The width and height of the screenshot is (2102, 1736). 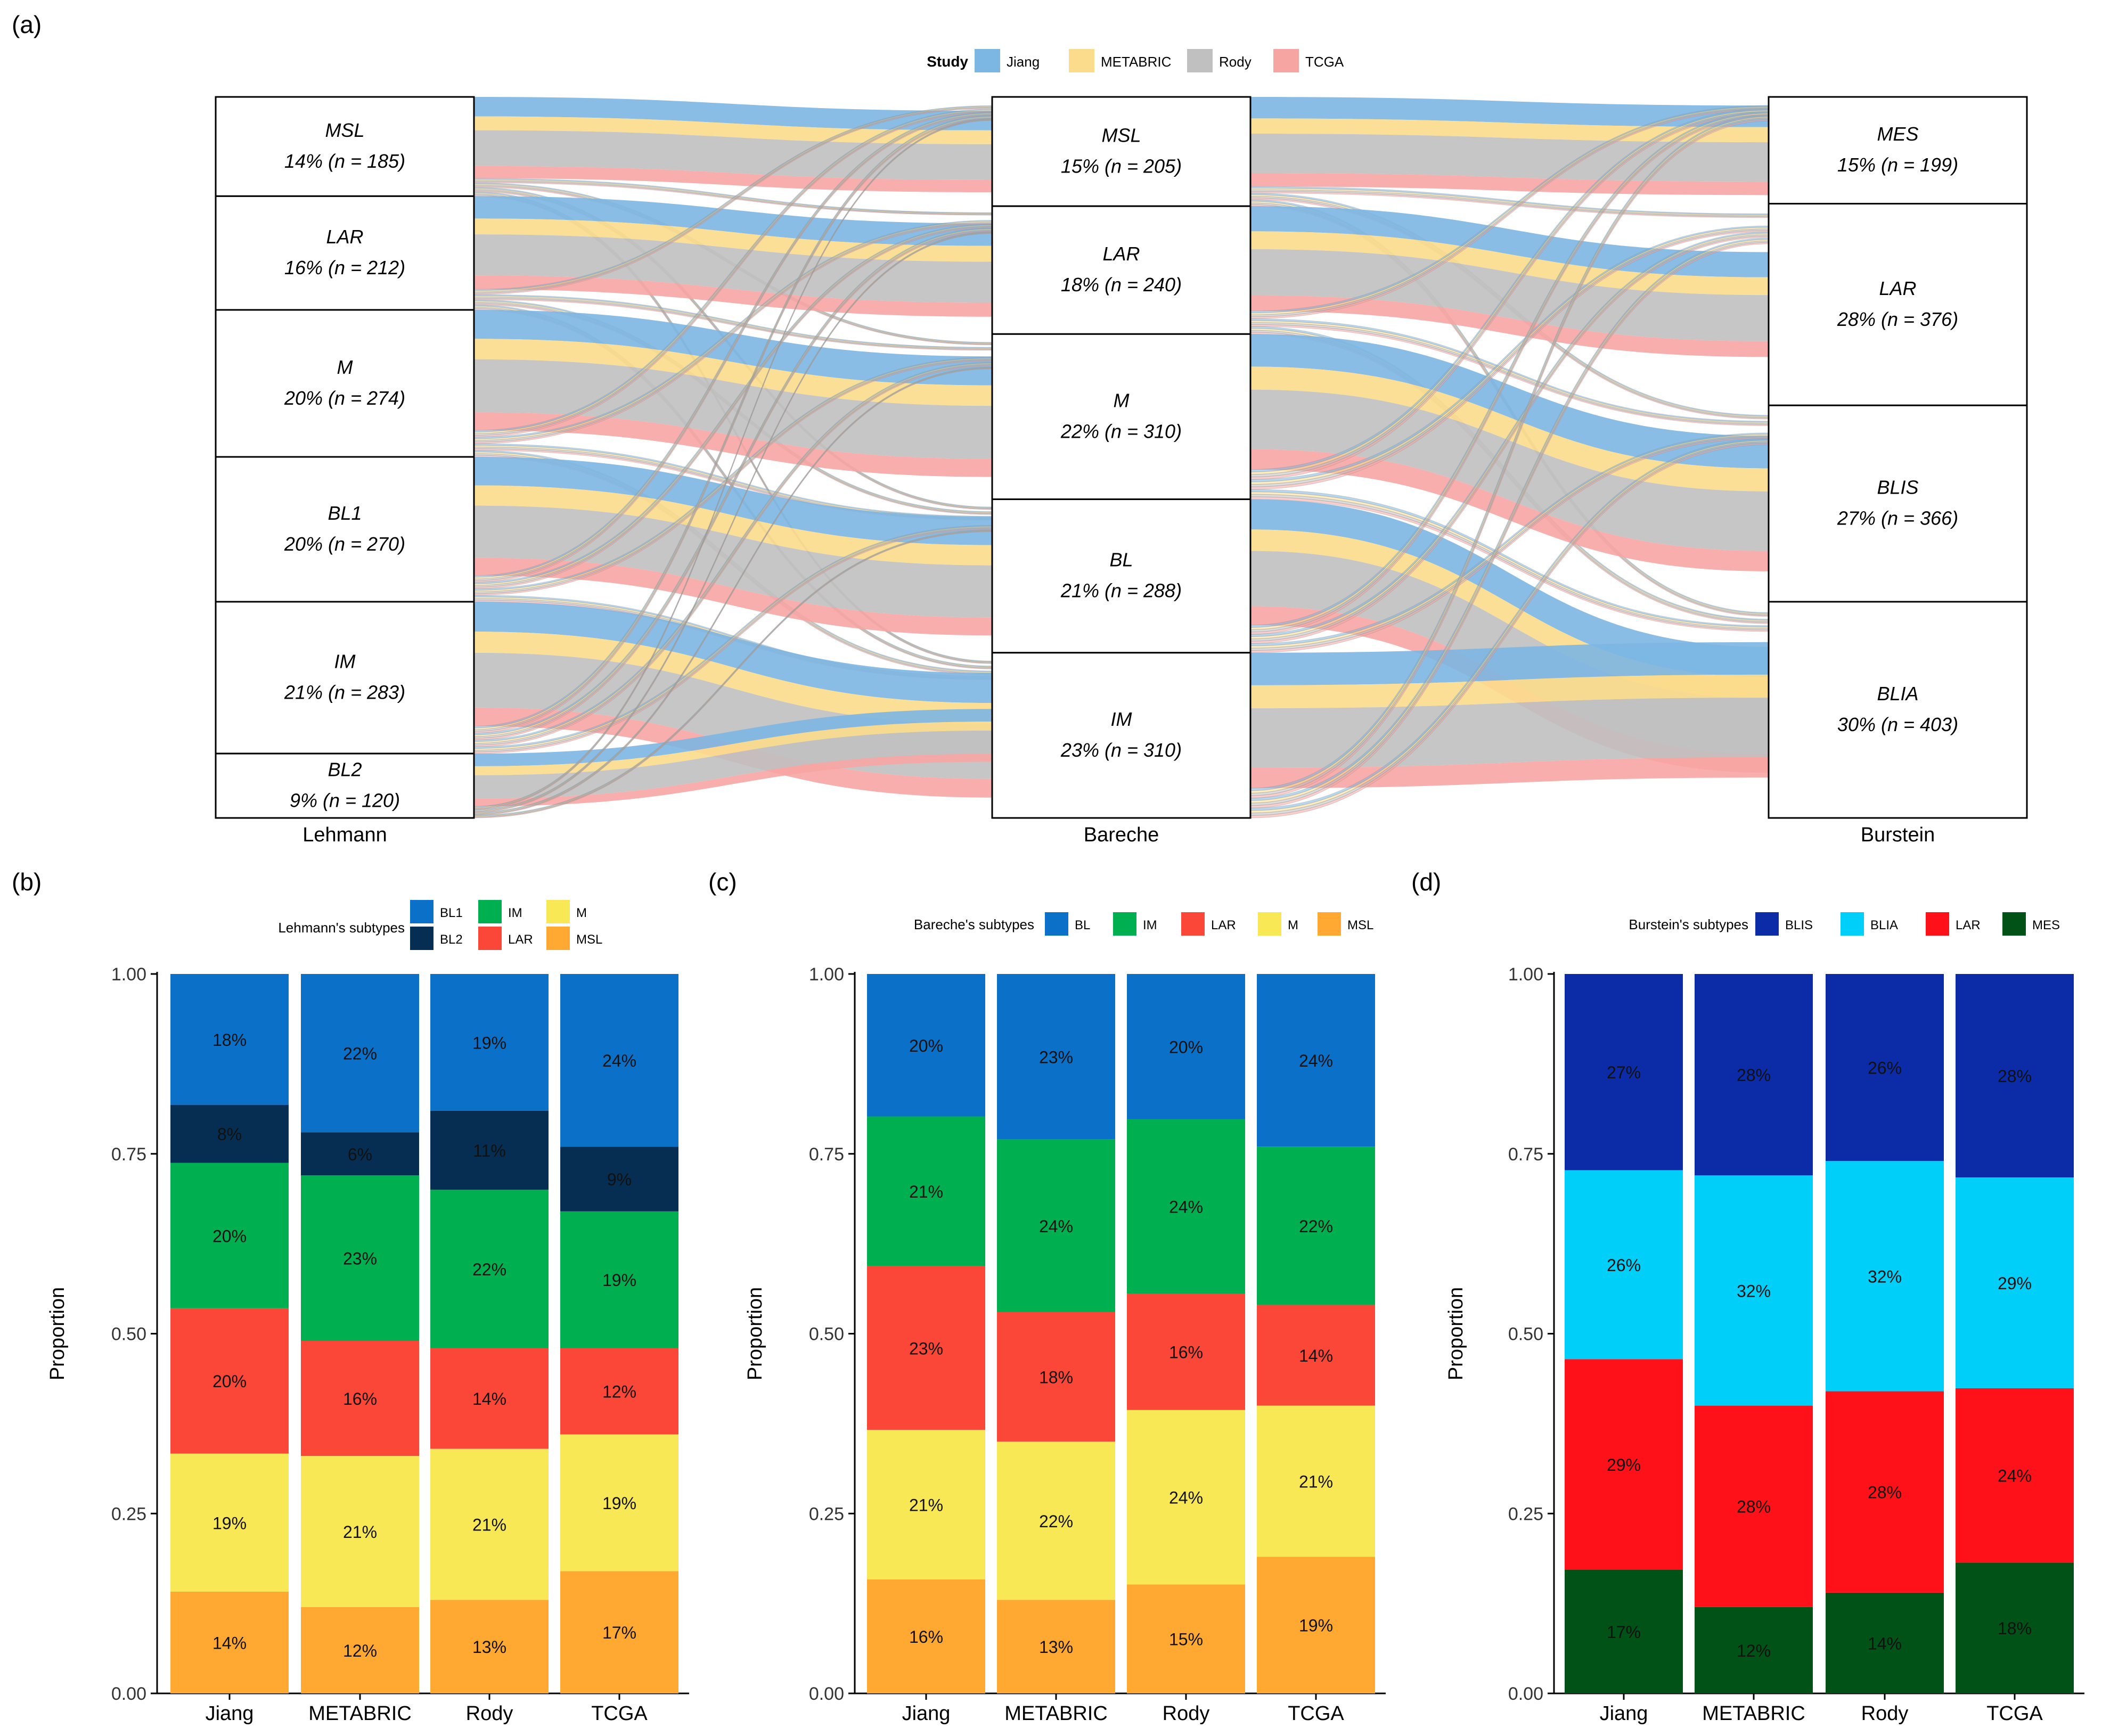 I want to click on bar-metabric: 12% 21% 16% 23% 6% 22% METABRIC, so click(x=360, y=1349).